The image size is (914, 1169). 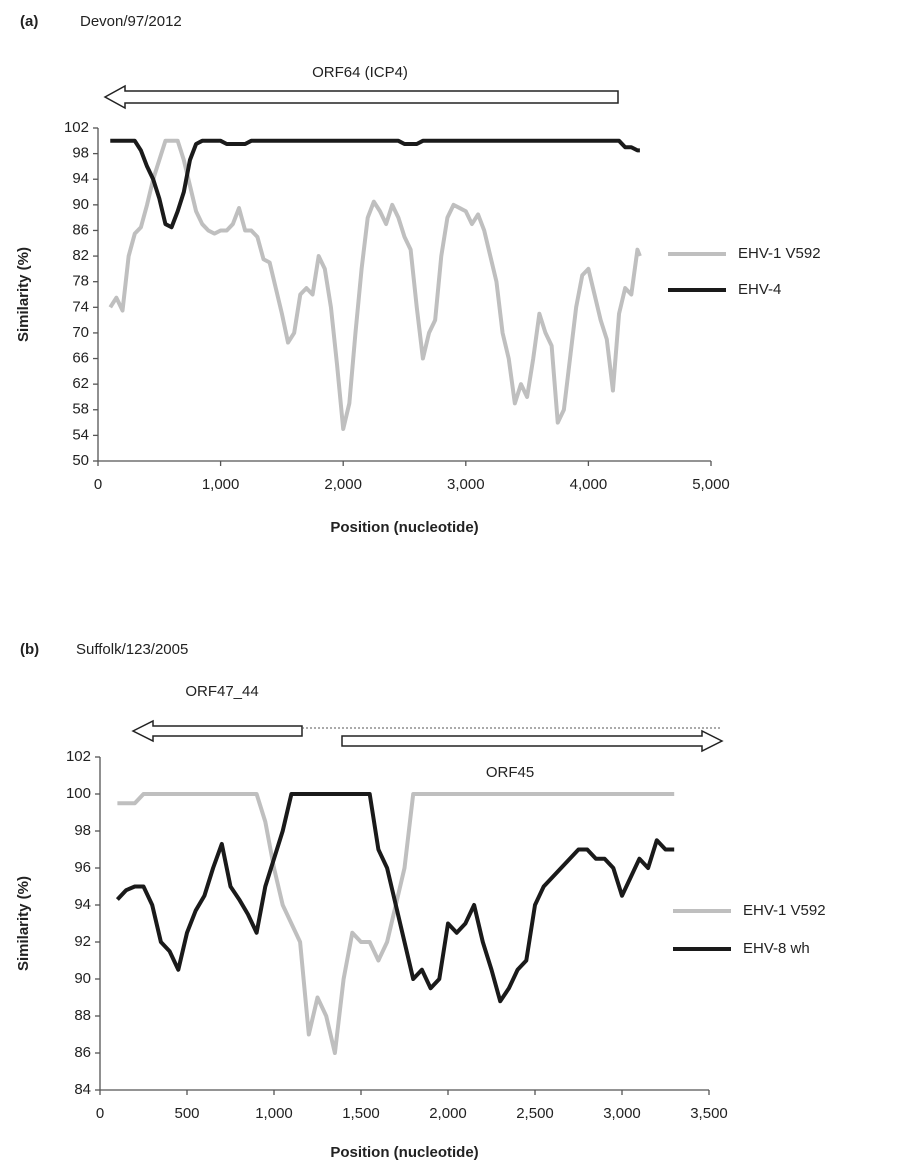 What do you see at coordinates (80, 434) in the screenshot?
I see `y-tick-label: 54` at bounding box center [80, 434].